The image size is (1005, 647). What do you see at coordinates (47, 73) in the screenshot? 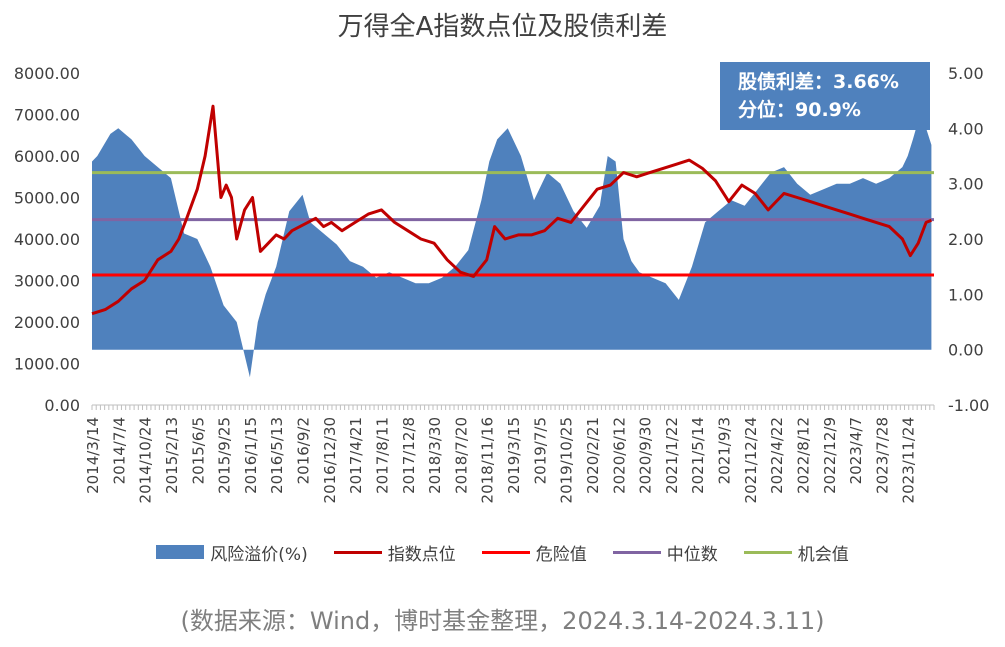
I see `y-left-tick-label: 8000.00` at bounding box center [47, 73].